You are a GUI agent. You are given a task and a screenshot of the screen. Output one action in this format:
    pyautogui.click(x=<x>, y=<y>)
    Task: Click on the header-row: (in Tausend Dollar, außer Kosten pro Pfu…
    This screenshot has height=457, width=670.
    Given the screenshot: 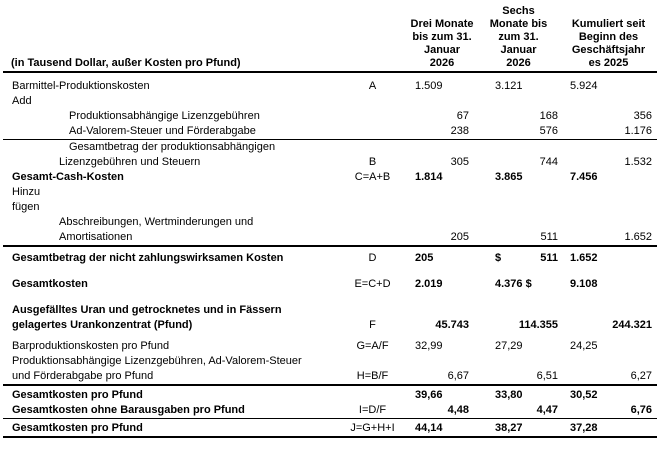 What is the action you would take?
    pyautogui.click(x=330, y=39)
    